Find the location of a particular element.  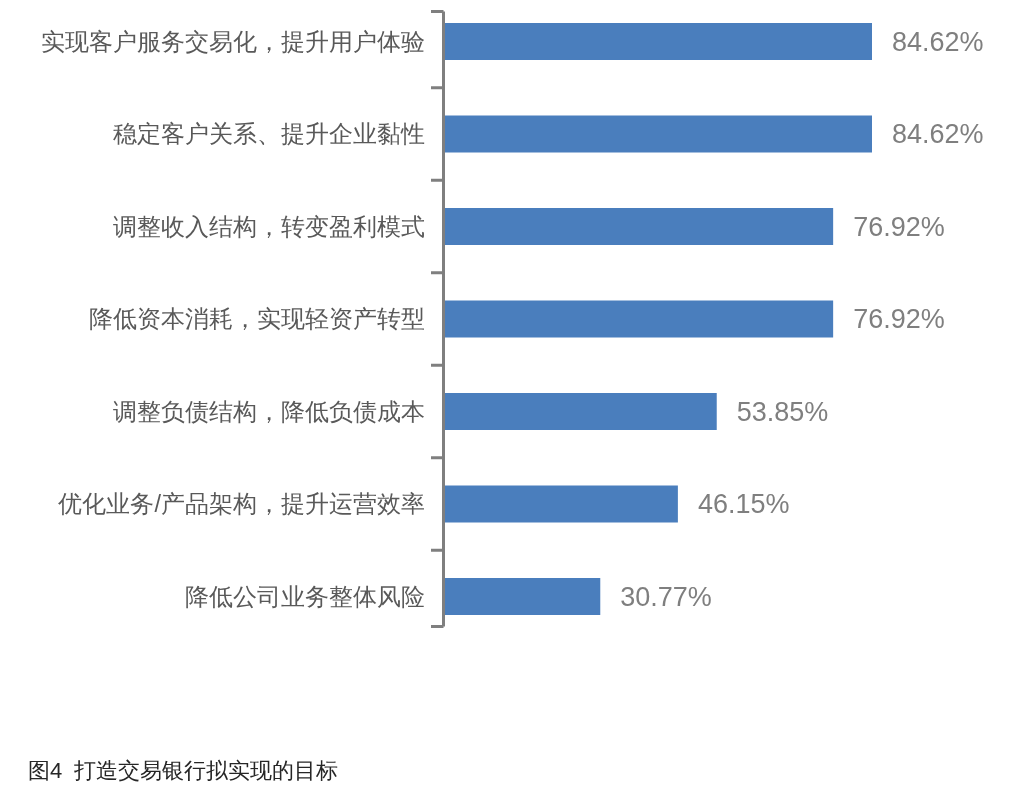

data-label: 46.15% is located at coordinates (743, 504).